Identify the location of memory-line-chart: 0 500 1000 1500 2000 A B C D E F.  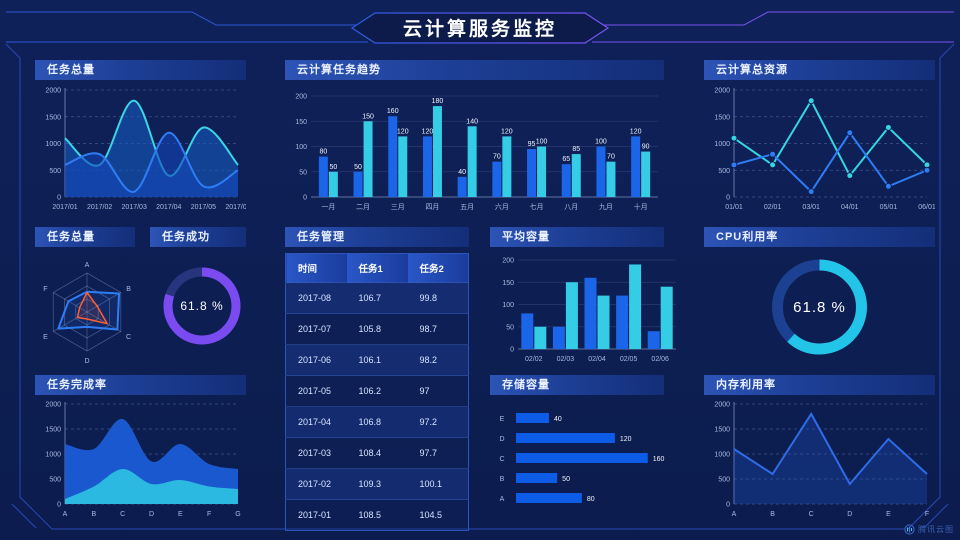
(819, 458).